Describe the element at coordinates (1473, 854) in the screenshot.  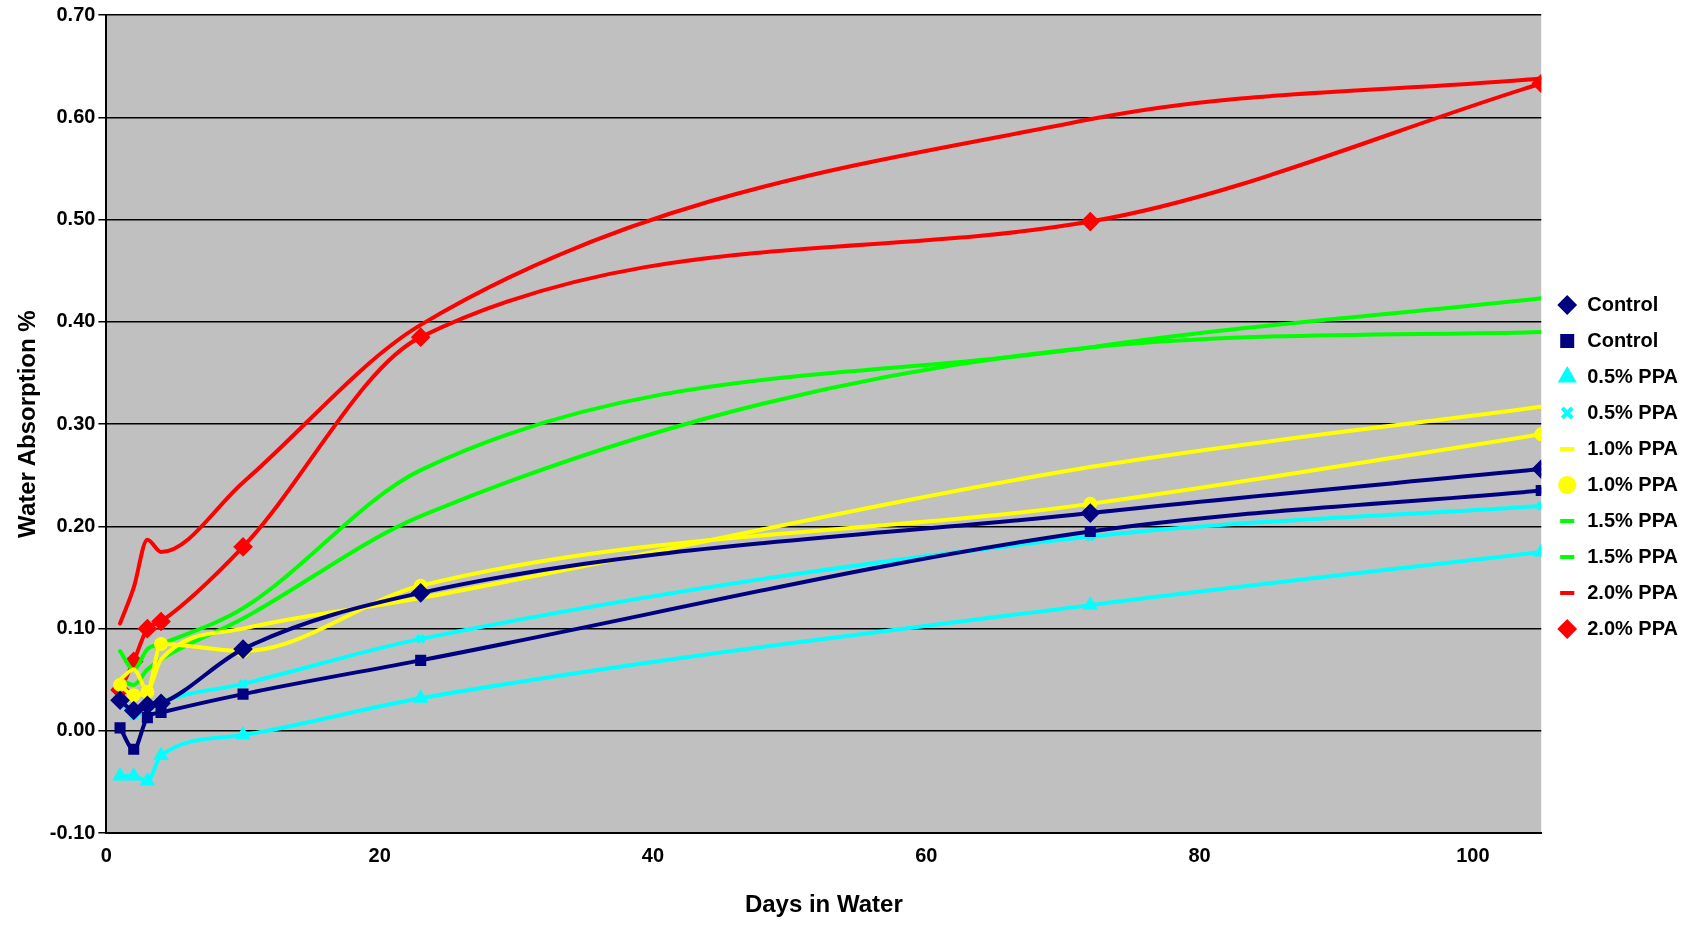
I see `x-tick-label: 100` at that location.